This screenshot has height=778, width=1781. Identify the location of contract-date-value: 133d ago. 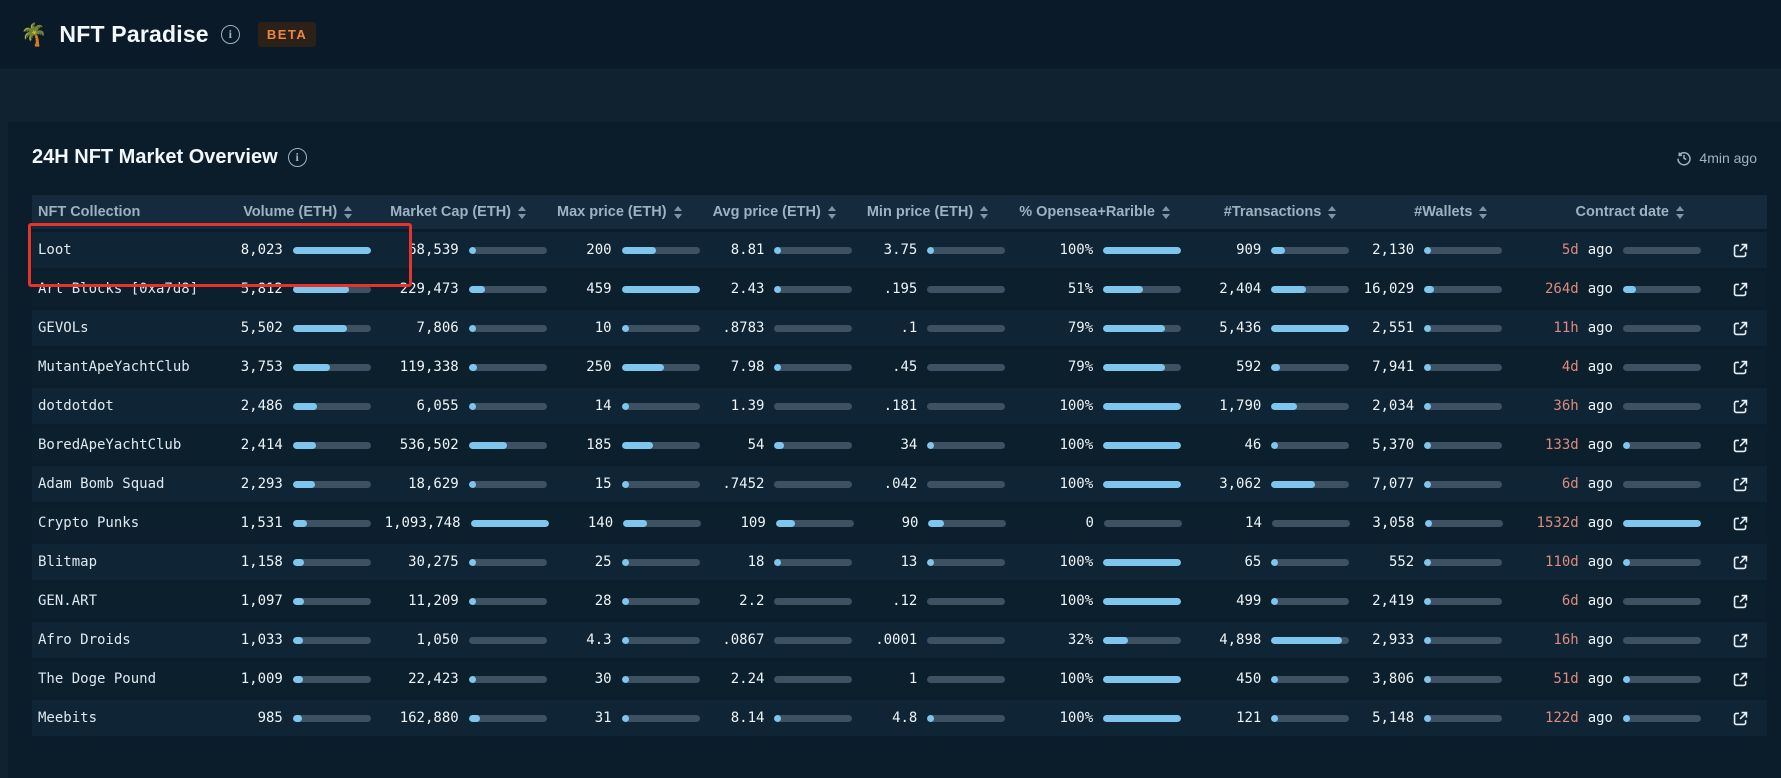
(1578, 445).